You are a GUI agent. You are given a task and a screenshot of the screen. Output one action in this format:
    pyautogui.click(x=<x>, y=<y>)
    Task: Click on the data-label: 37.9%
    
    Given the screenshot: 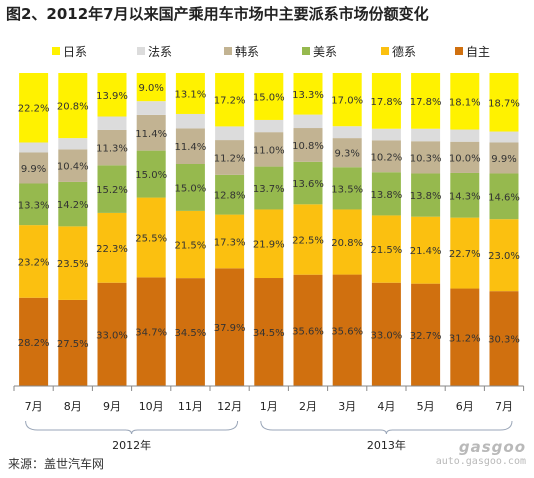 What is the action you would take?
    pyautogui.click(x=230, y=328)
    